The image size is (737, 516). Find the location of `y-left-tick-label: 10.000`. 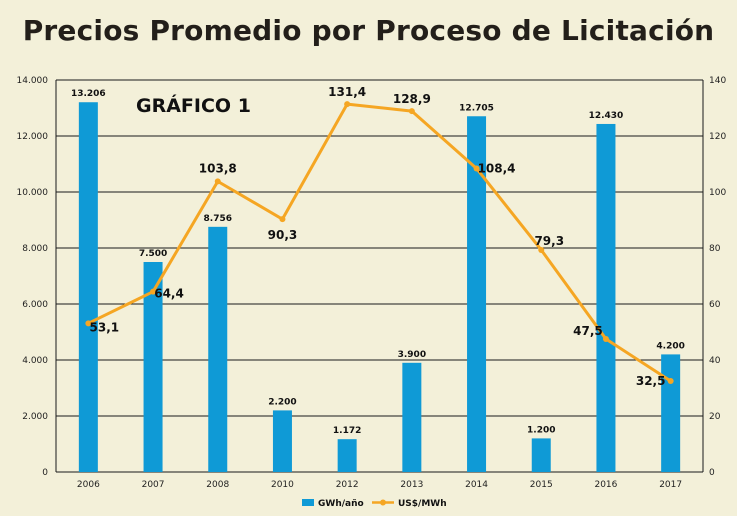

y-left-tick-label: 10.000 is located at coordinates (33, 193).